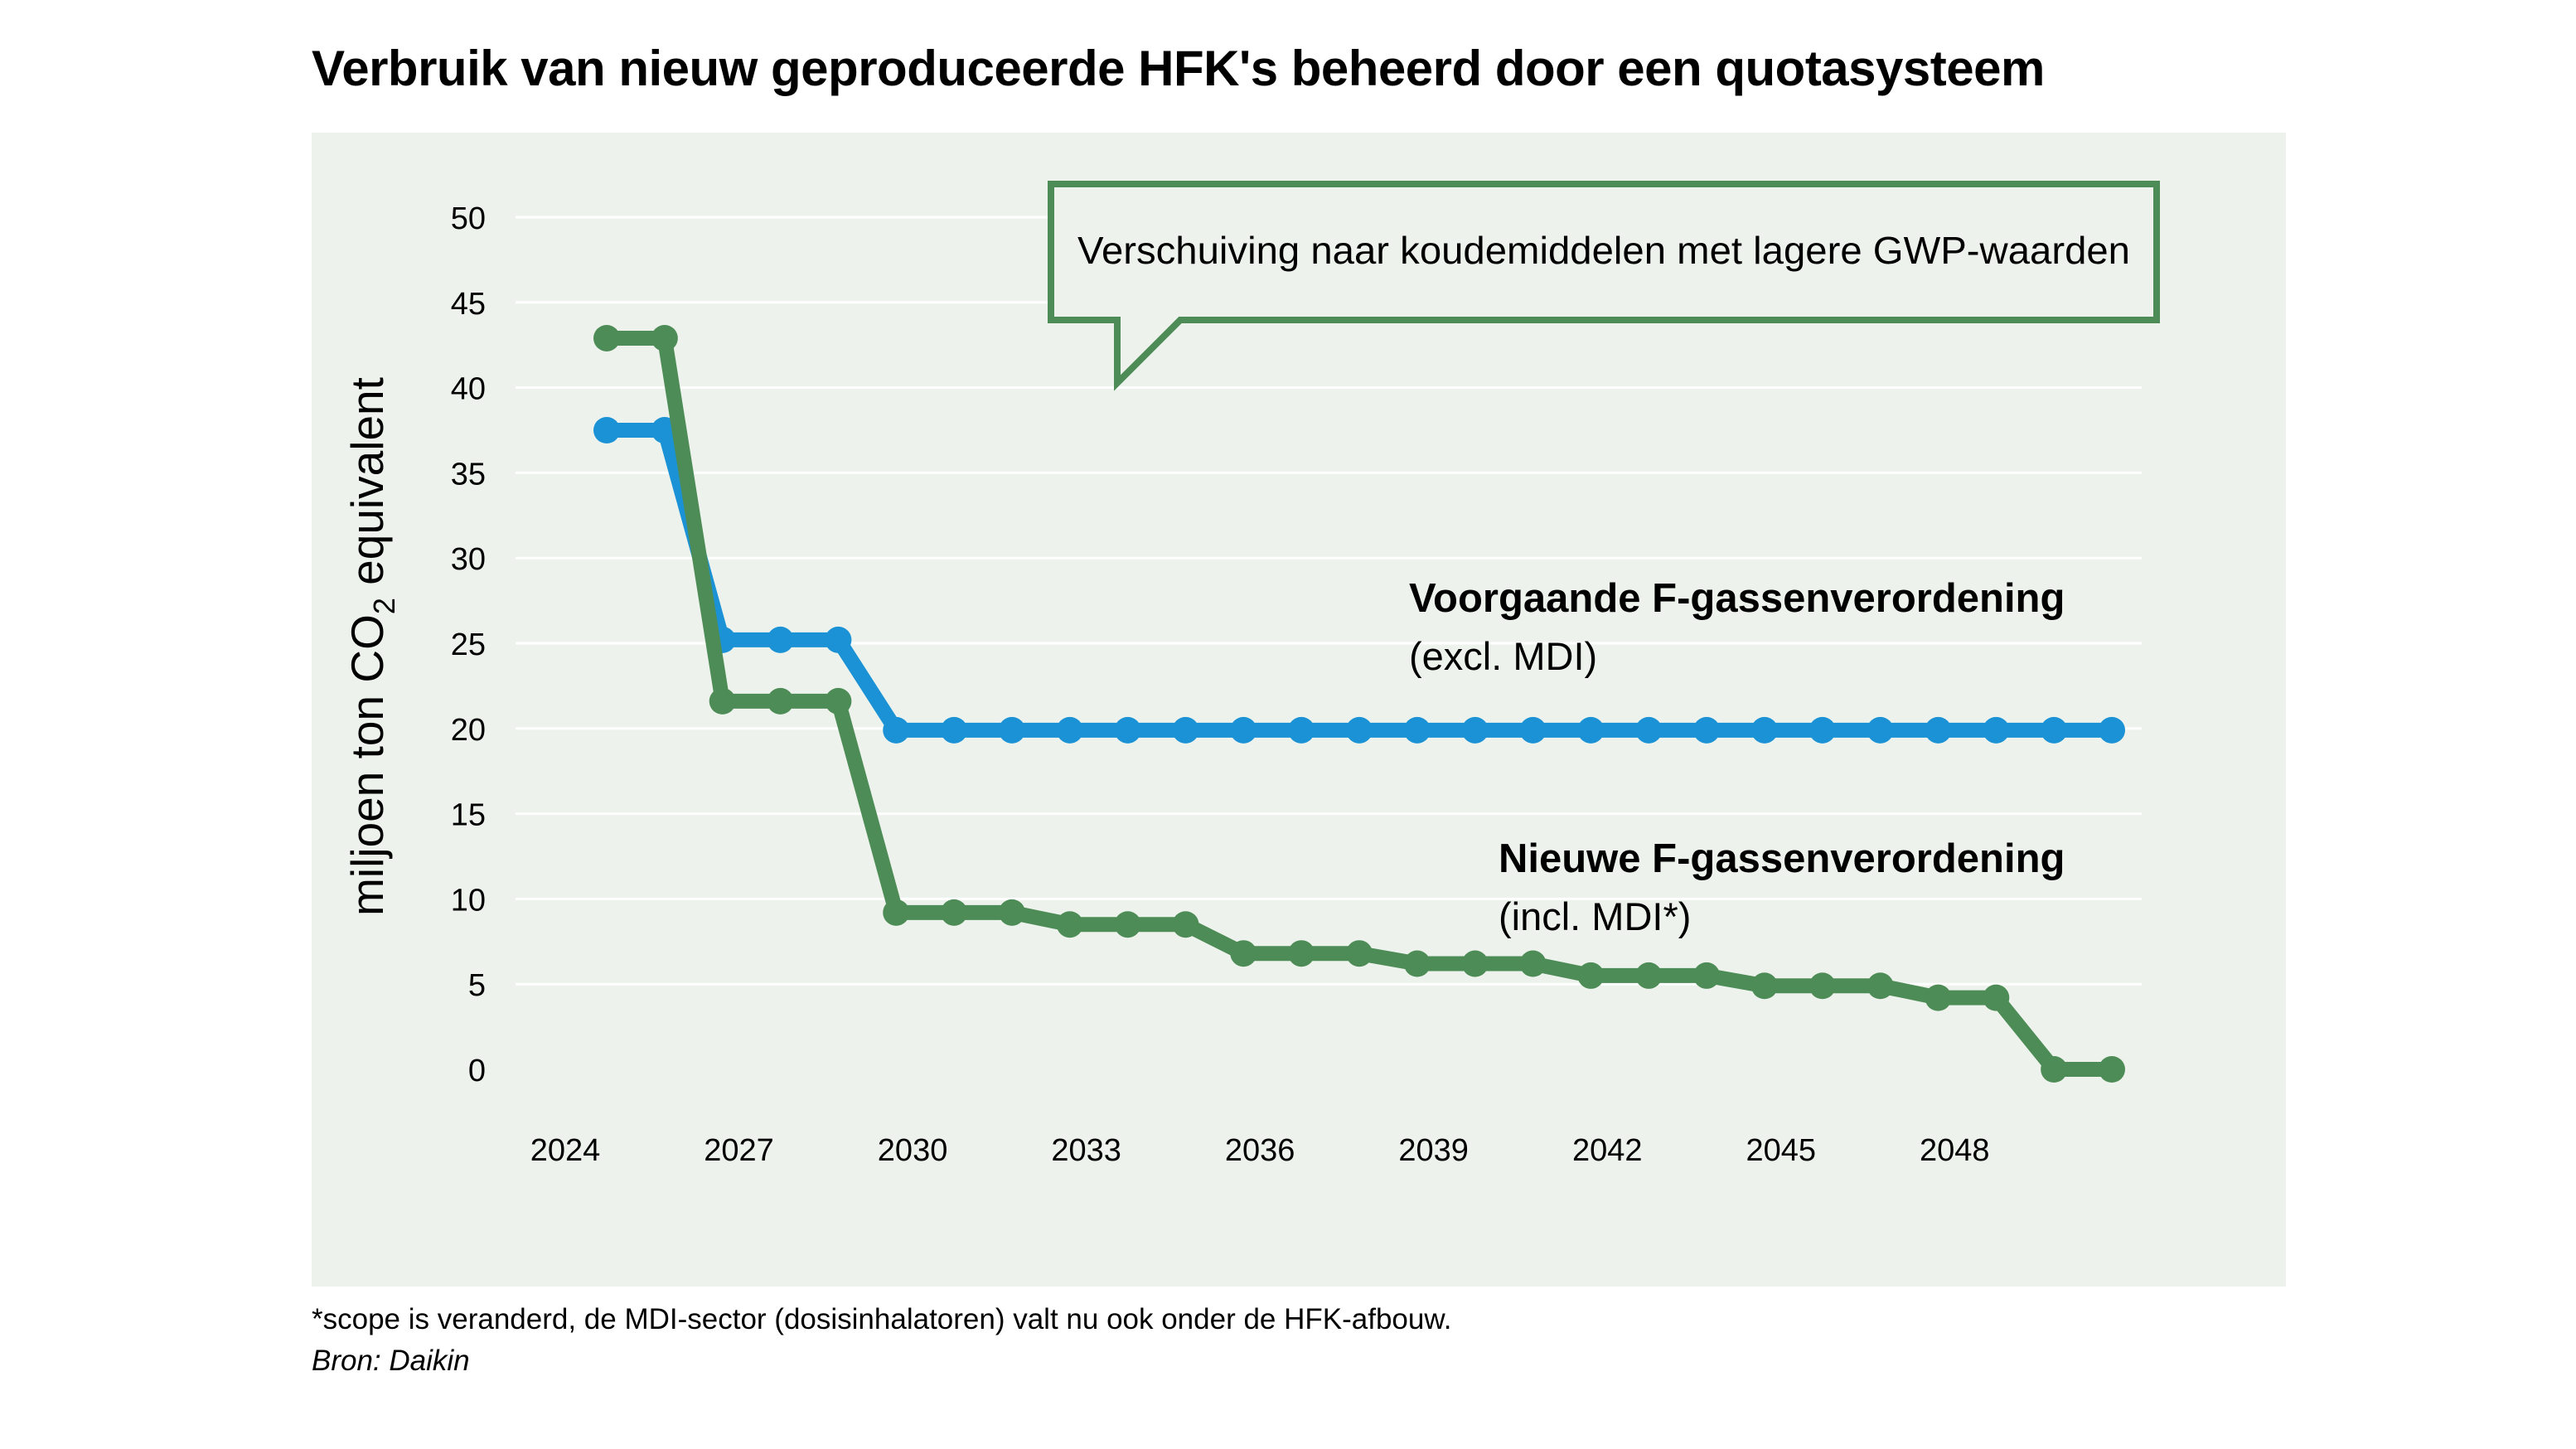 The image size is (2576, 1449). Describe the element at coordinates (1607, 1150) in the screenshot. I see `x-tick-label: 2042` at that location.